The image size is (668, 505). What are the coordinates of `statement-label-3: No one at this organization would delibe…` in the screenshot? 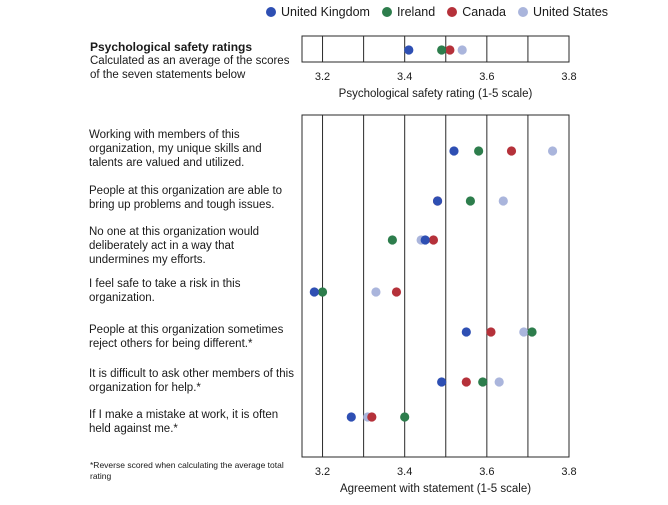 It's located at (174, 246).